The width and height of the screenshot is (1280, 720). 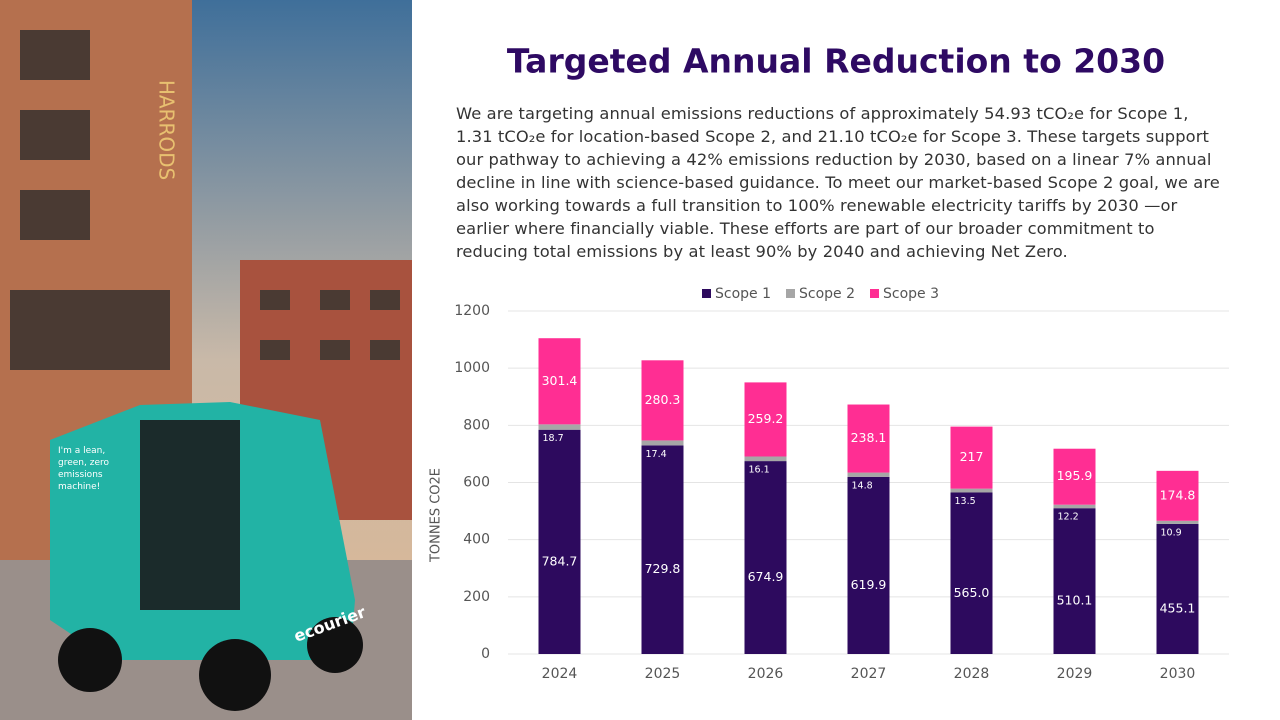 I want to click on data-label: 18.7, so click(x=553, y=438).